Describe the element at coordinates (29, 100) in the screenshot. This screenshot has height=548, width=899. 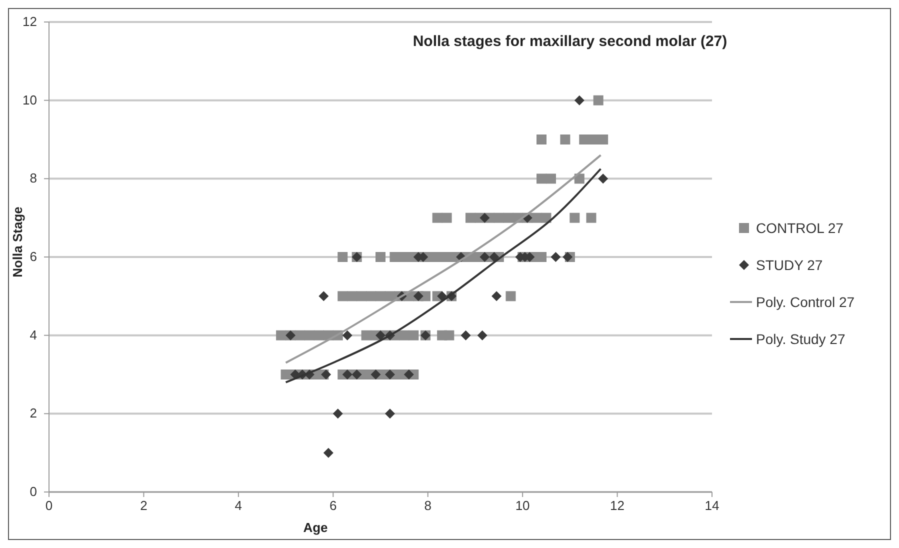
I see `y-tick-label: 10` at that location.